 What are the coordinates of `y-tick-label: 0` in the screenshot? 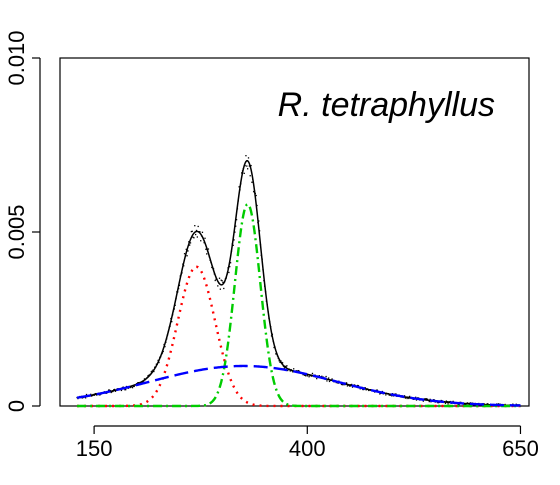 It's located at (16, 406).